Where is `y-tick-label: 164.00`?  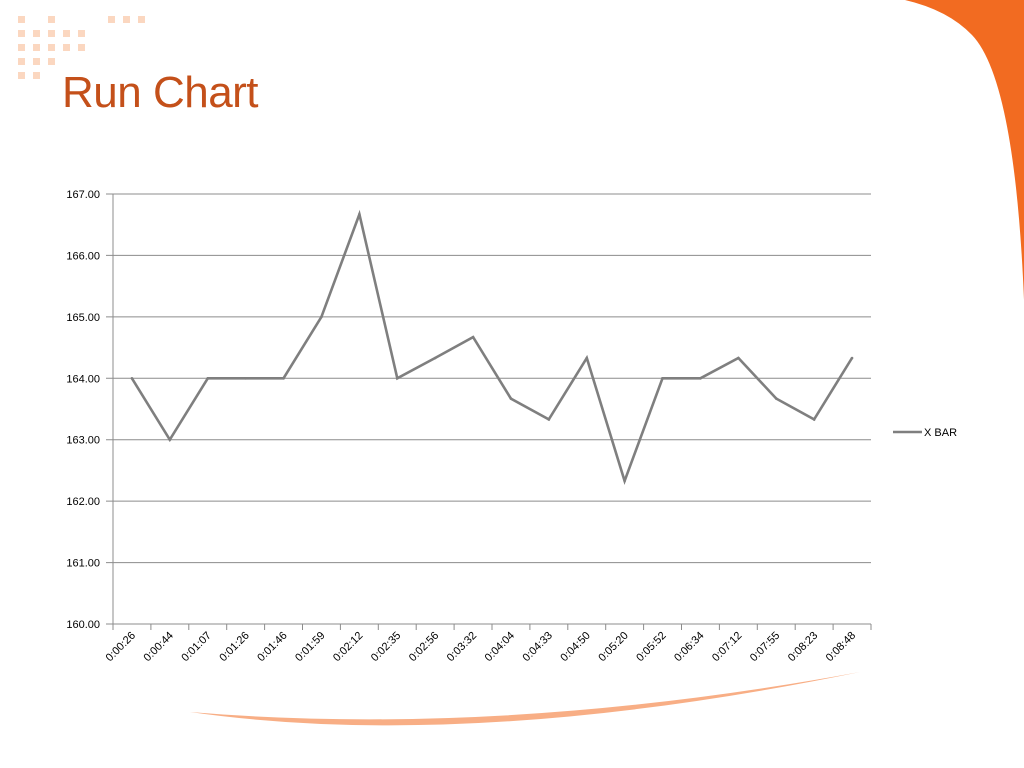 y-tick-label: 164.00 is located at coordinates (83, 379).